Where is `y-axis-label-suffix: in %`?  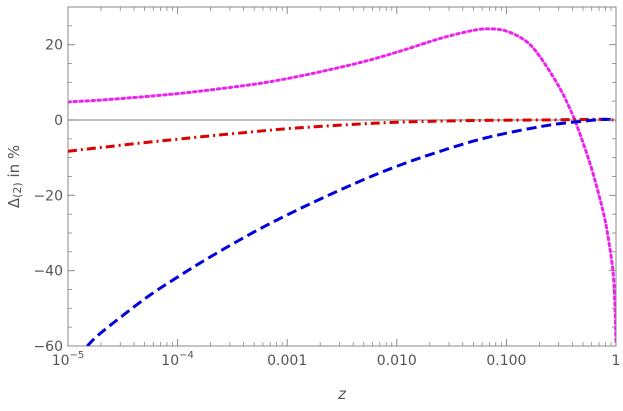
y-axis-label-suffix: in % is located at coordinates (14, 163).